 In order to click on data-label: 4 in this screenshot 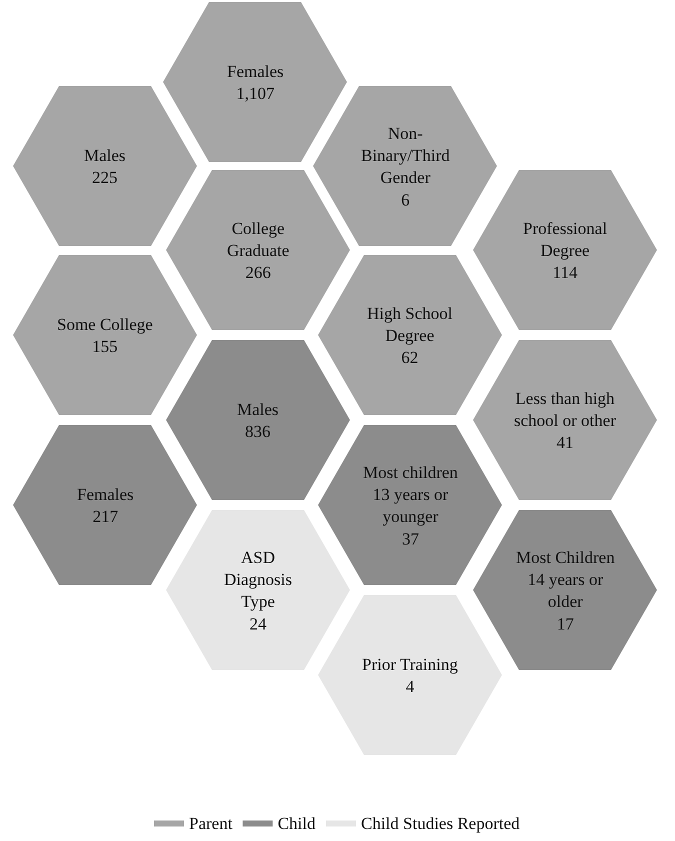, I will do `click(410, 686)`.